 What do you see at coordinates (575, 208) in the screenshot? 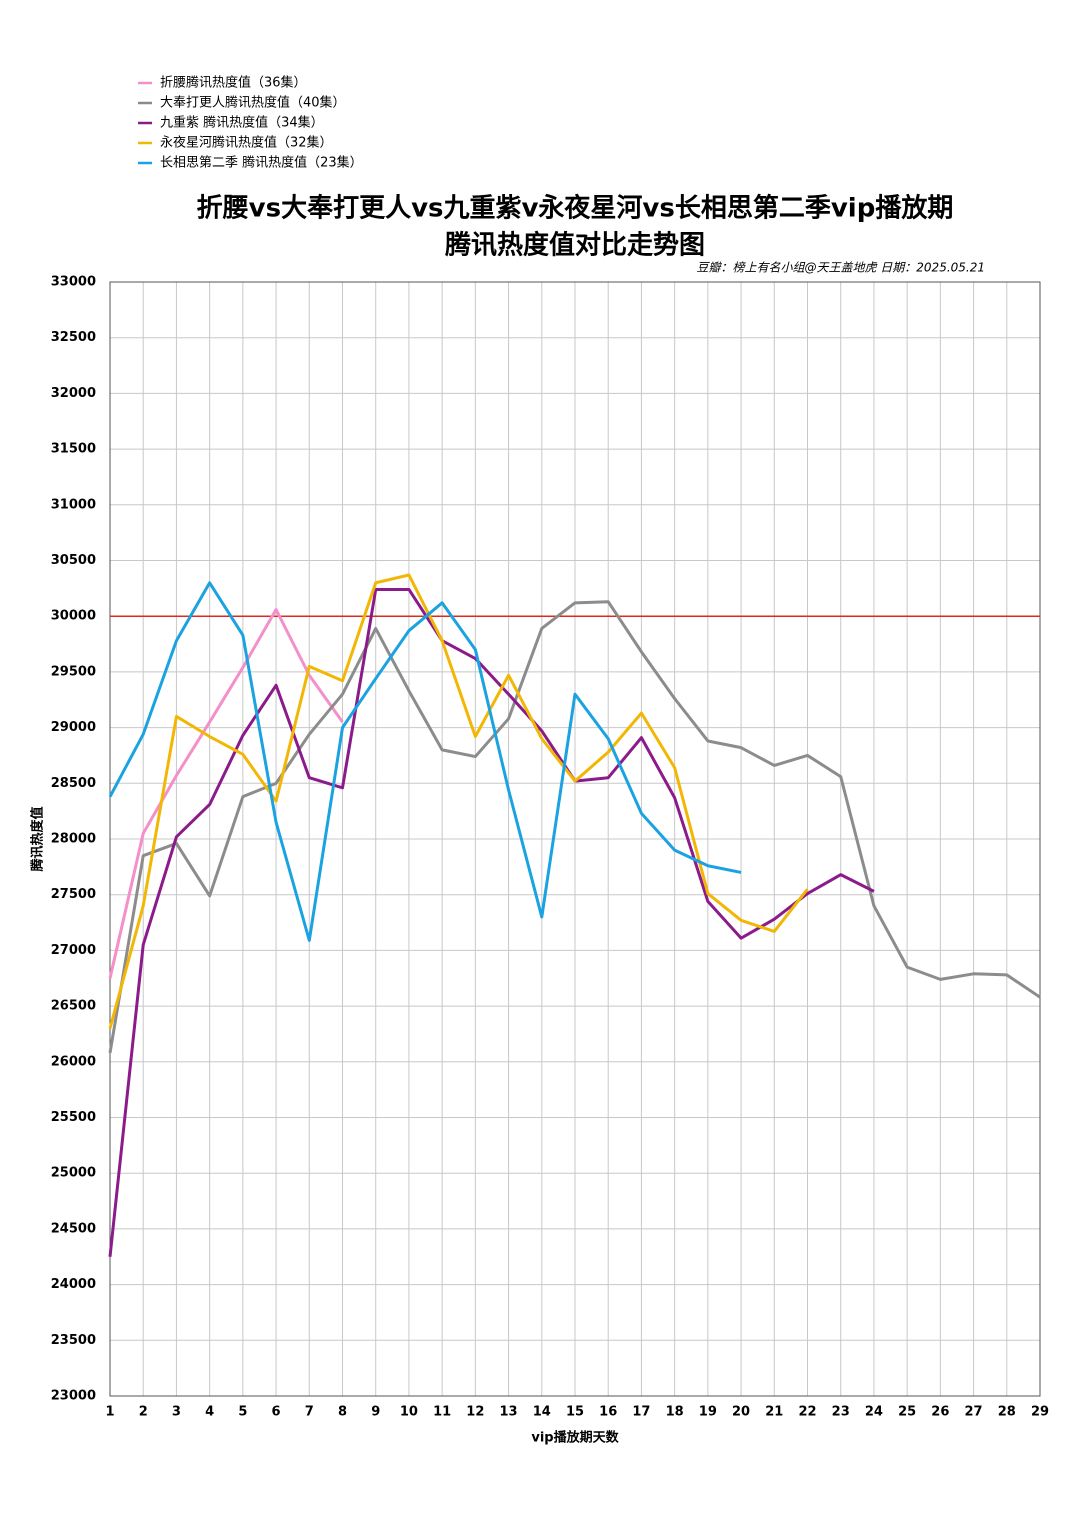
I see `chart-title: 折腰vs大奉打更人vs九重紫v永夜星河vs长相思第二季vip播放期` at bounding box center [575, 208].